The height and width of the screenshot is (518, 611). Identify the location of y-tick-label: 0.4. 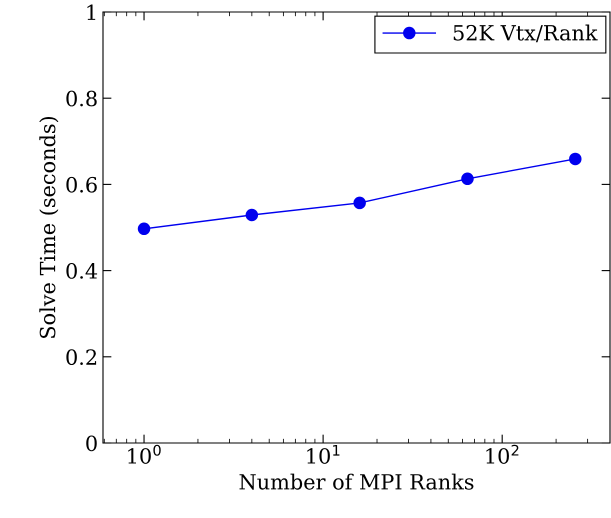
(82, 271).